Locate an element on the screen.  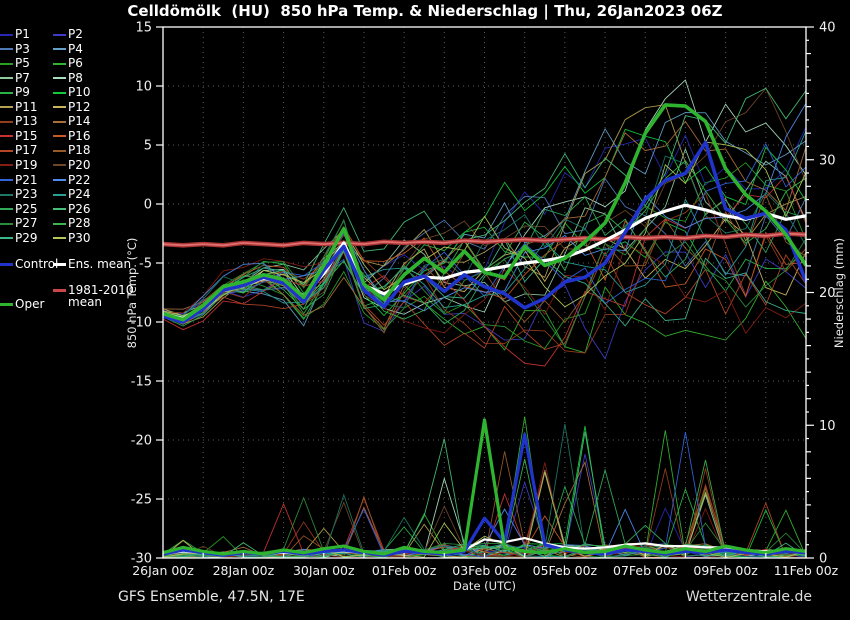
legend-item-clim-mean-line2: mean is located at coordinates (77, 302).